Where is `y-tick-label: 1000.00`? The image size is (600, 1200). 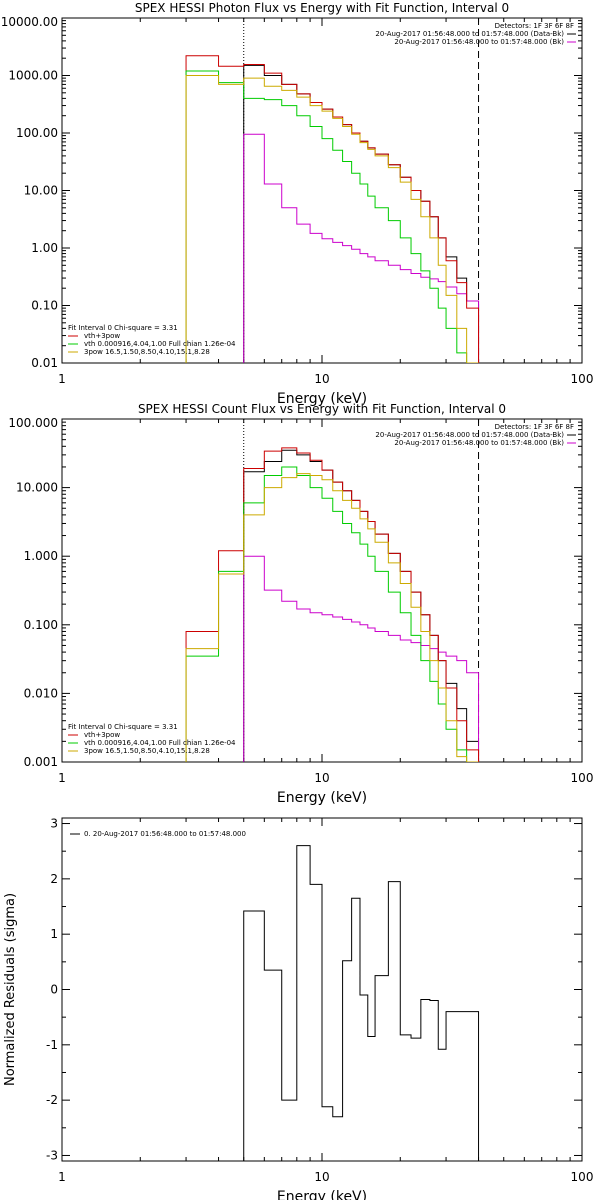 y-tick-label: 1000.00 is located at coordinates (33, 76).